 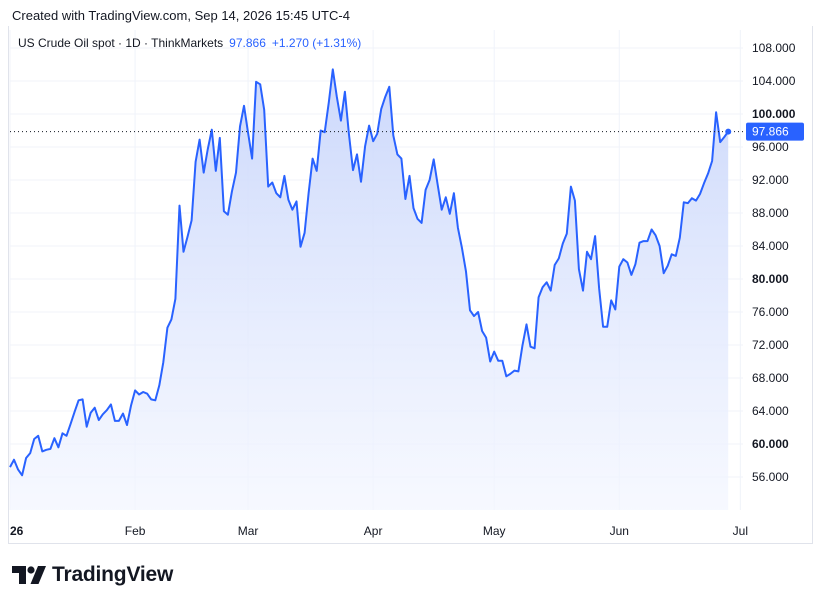 I want to click on x-tick-label: Feb, so click(x=135, y=531).